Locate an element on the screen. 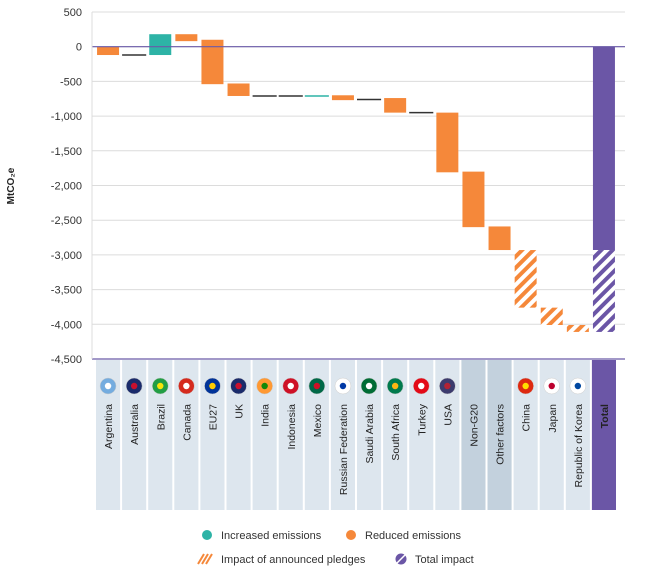  x-tick-label: Saudi Arabia is located at coordinates (370, 434).